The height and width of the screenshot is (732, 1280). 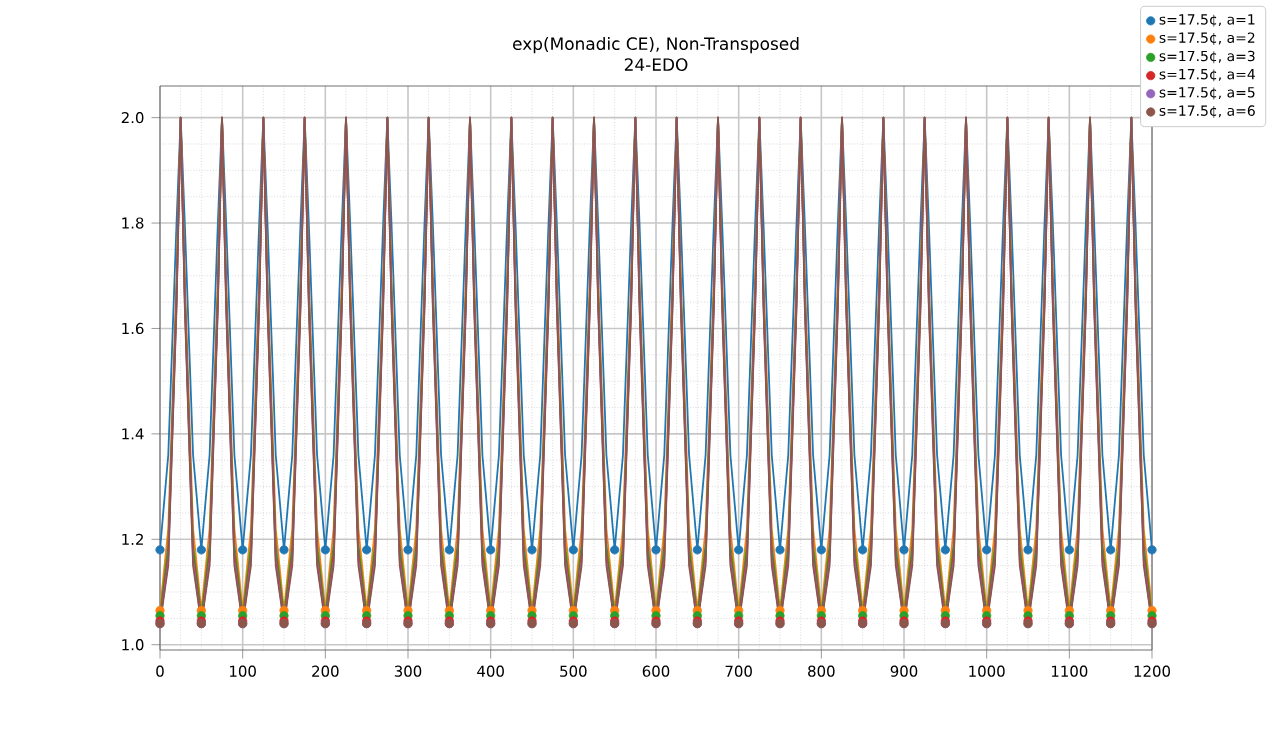 I want to click on chart-title: exp(Monadic CE), Non-Transposed, so click(x=656, y=45).